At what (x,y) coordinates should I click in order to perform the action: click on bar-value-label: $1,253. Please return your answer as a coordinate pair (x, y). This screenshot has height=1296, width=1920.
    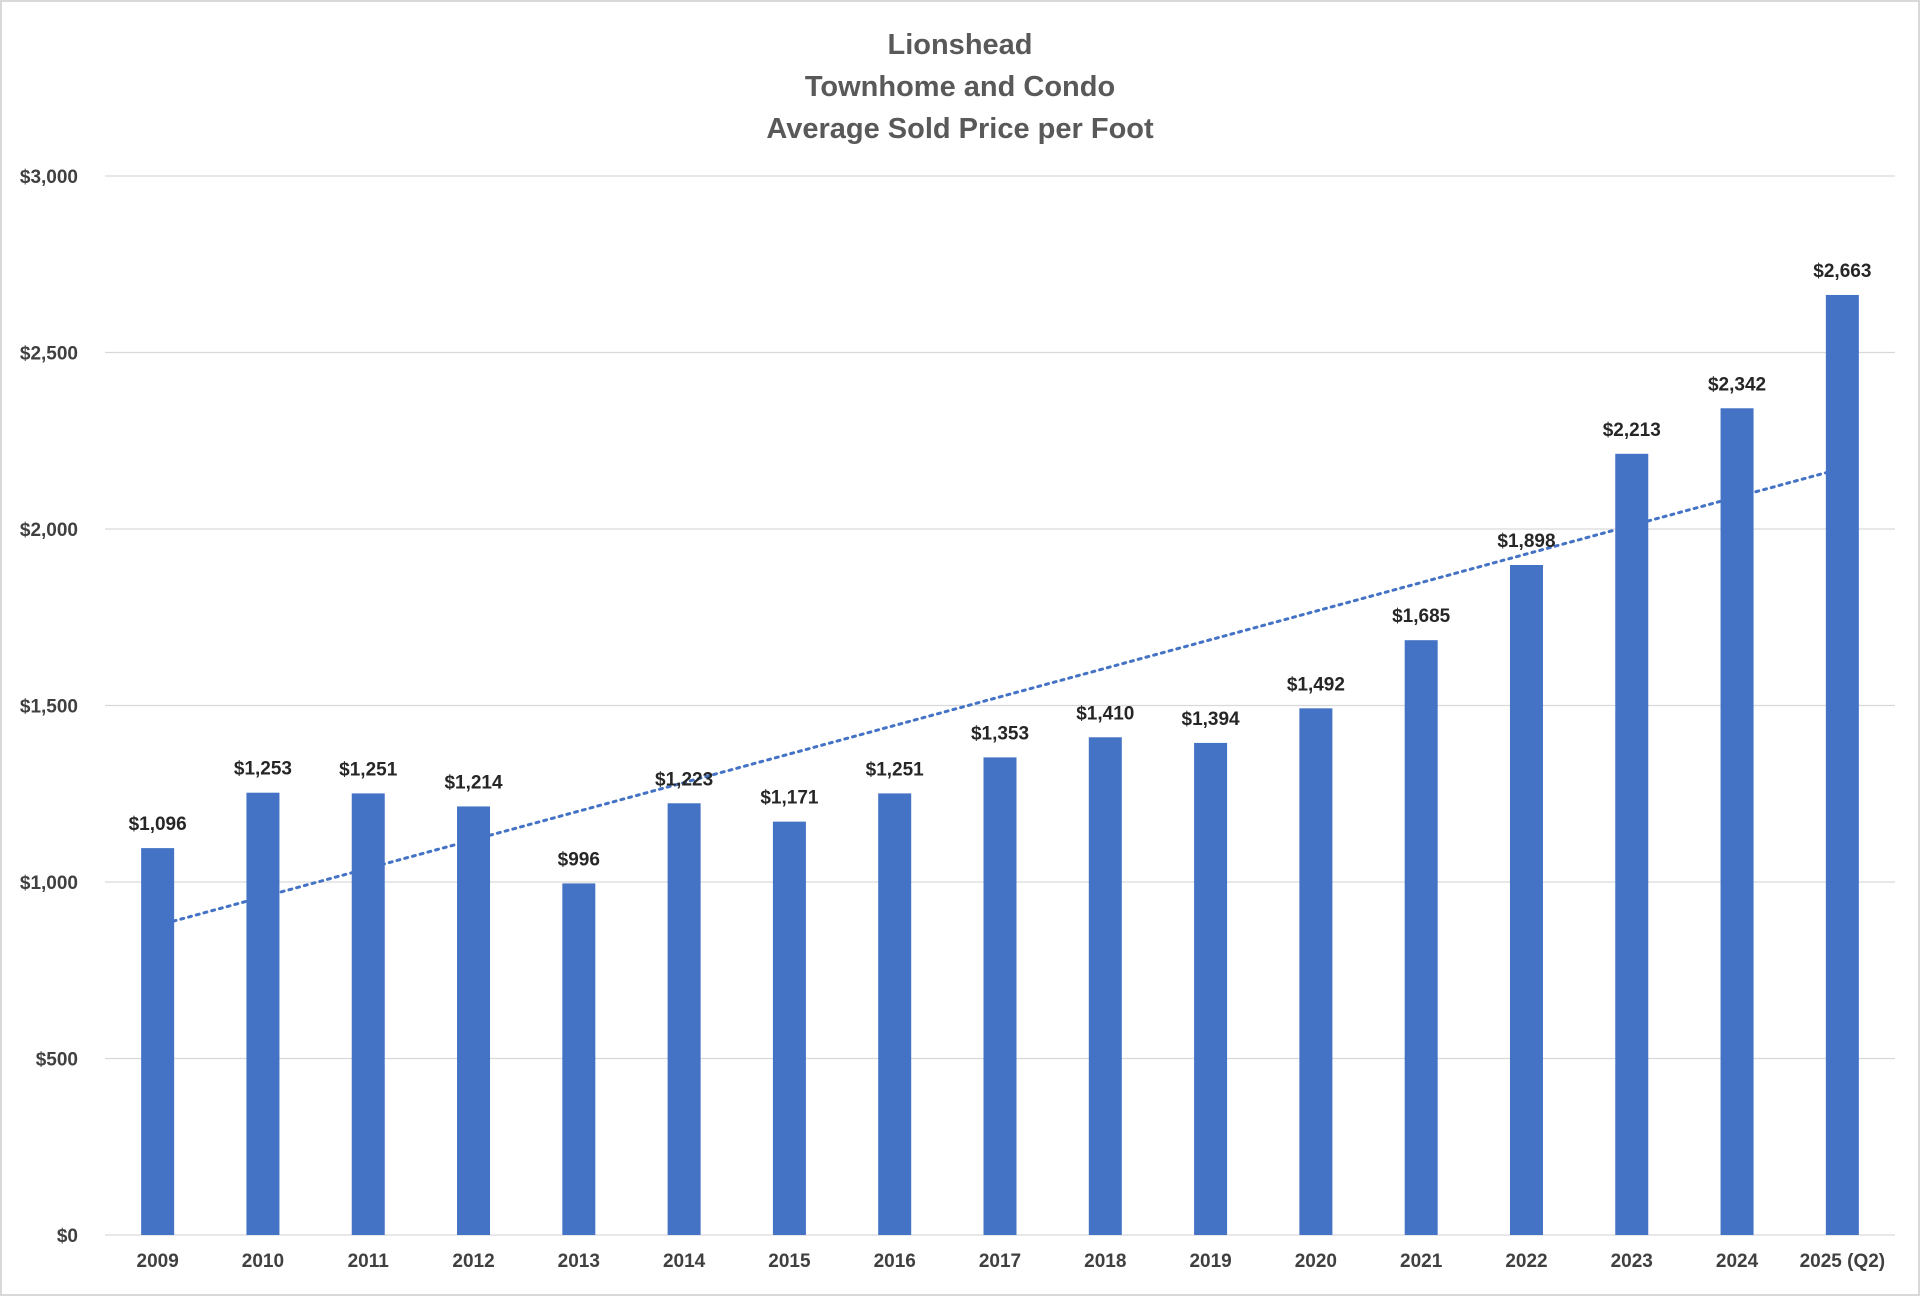
    Looking at the image, I should click on (263, 769).